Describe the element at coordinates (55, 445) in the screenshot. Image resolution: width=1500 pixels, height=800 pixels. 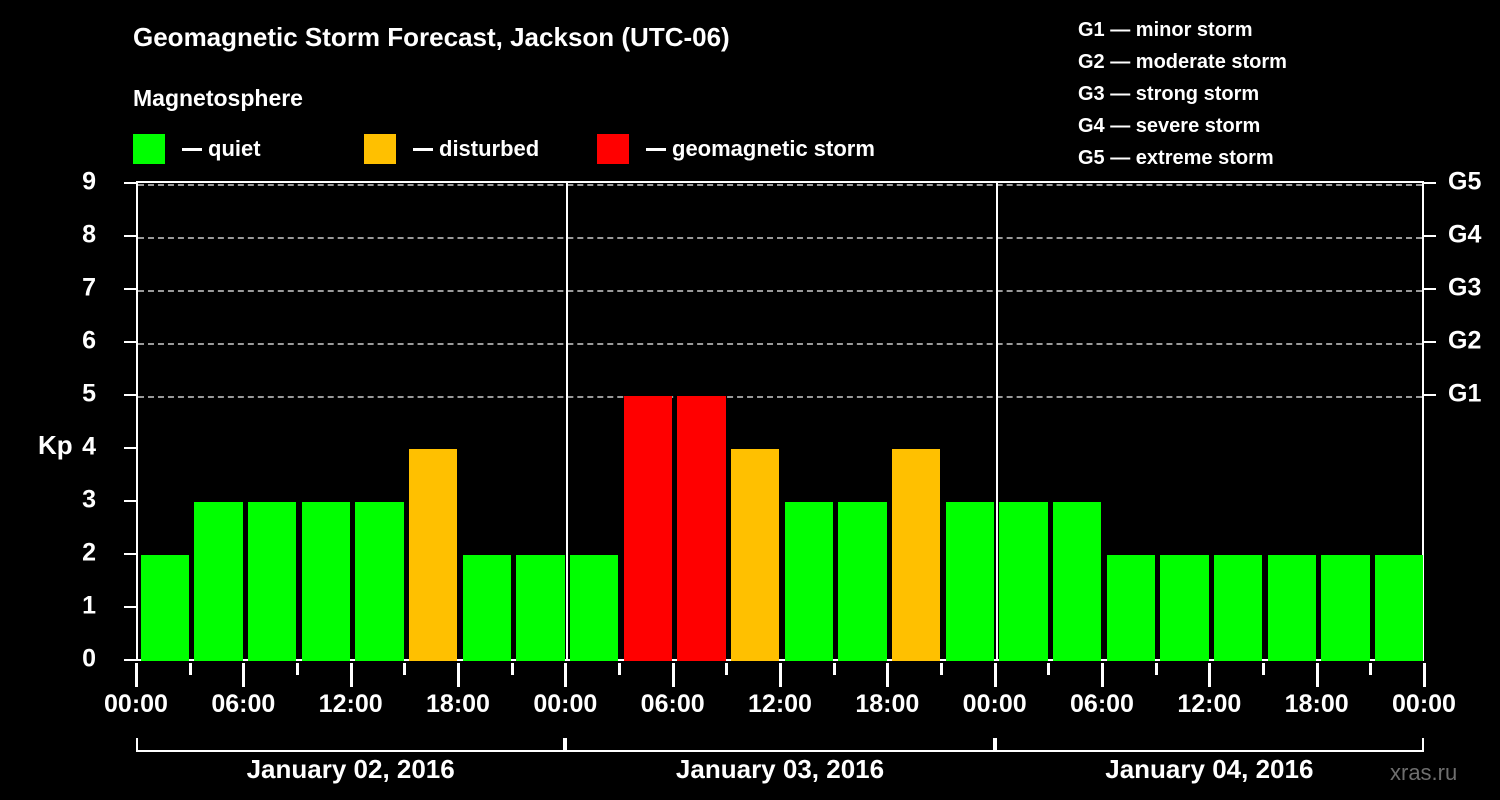
I see `y-axis-title: Kp` at that location.